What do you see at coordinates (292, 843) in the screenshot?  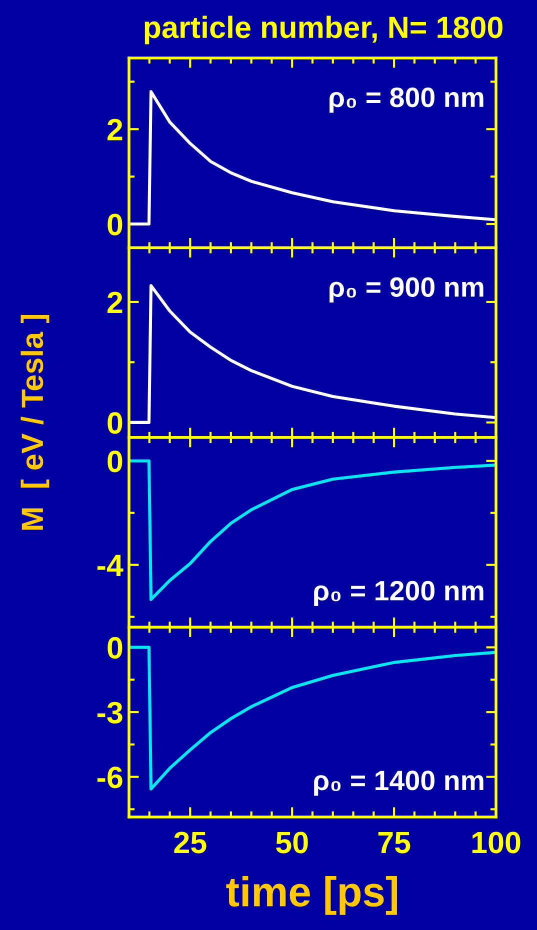 I see `x-tick-label: 50` at bounding box center [292, 843].